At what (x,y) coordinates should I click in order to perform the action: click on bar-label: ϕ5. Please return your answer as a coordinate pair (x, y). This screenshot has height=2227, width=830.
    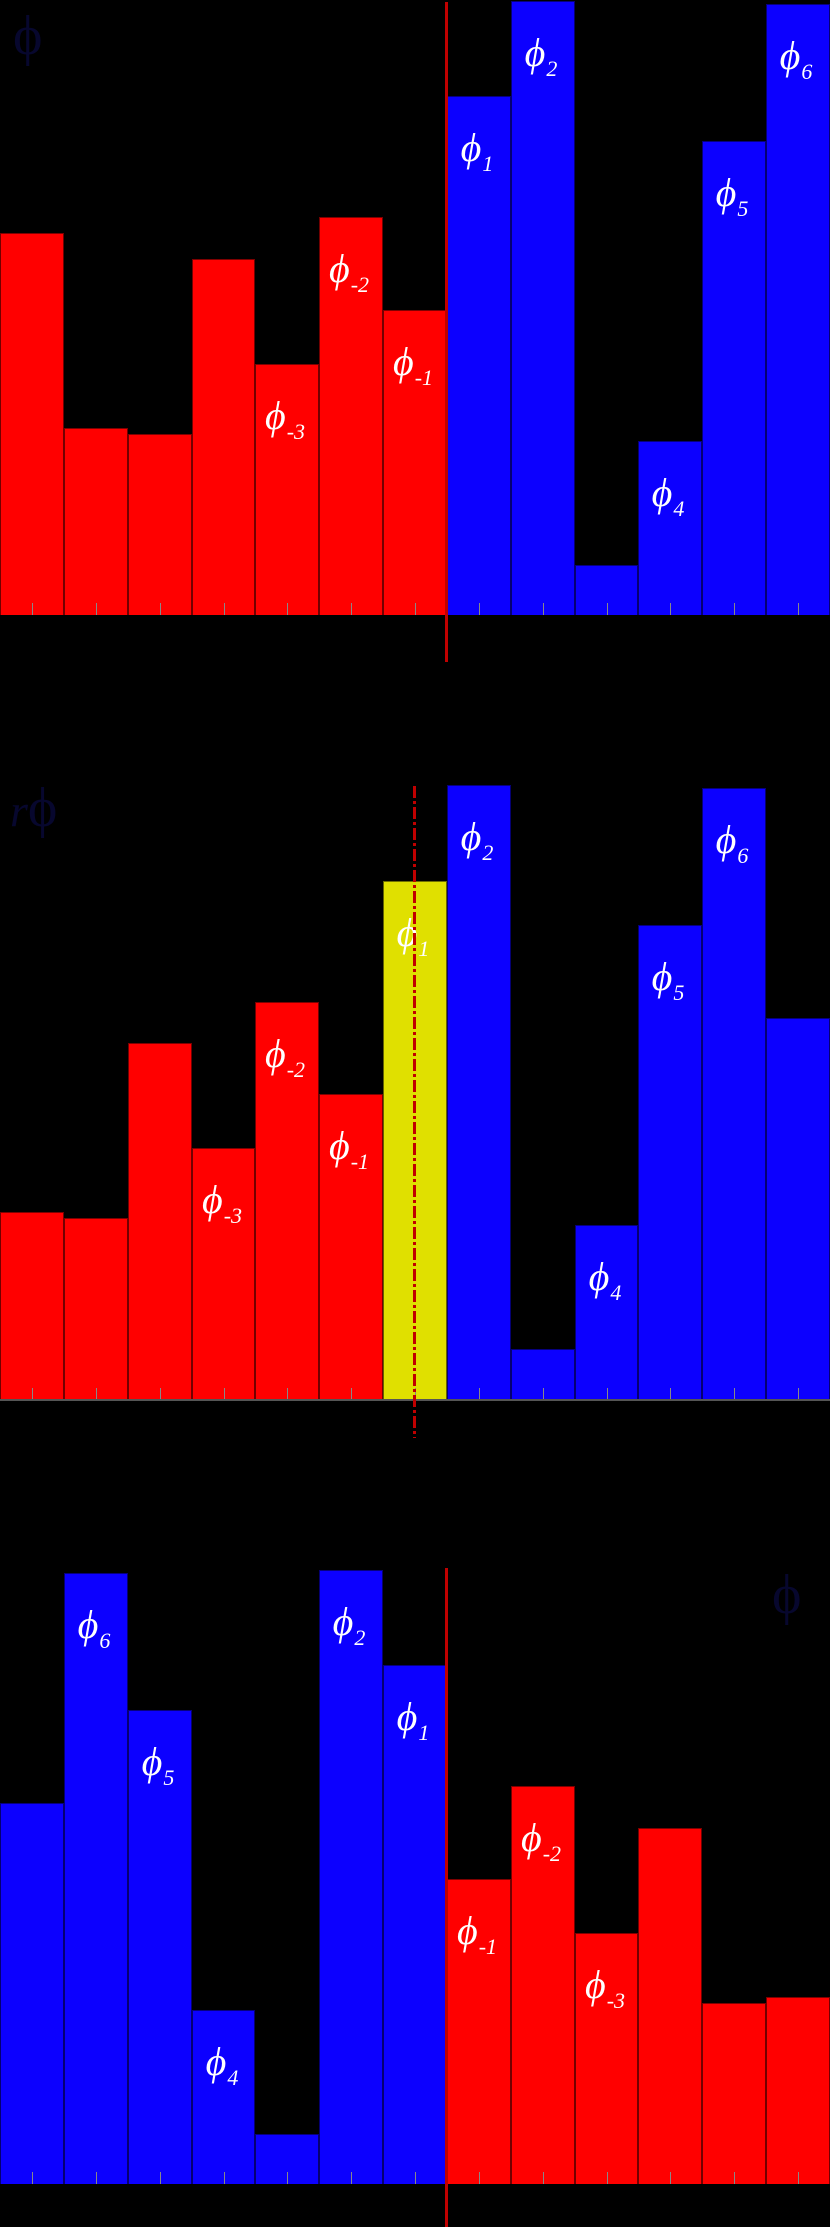
    Looking at the image, I should click on (732, 195).